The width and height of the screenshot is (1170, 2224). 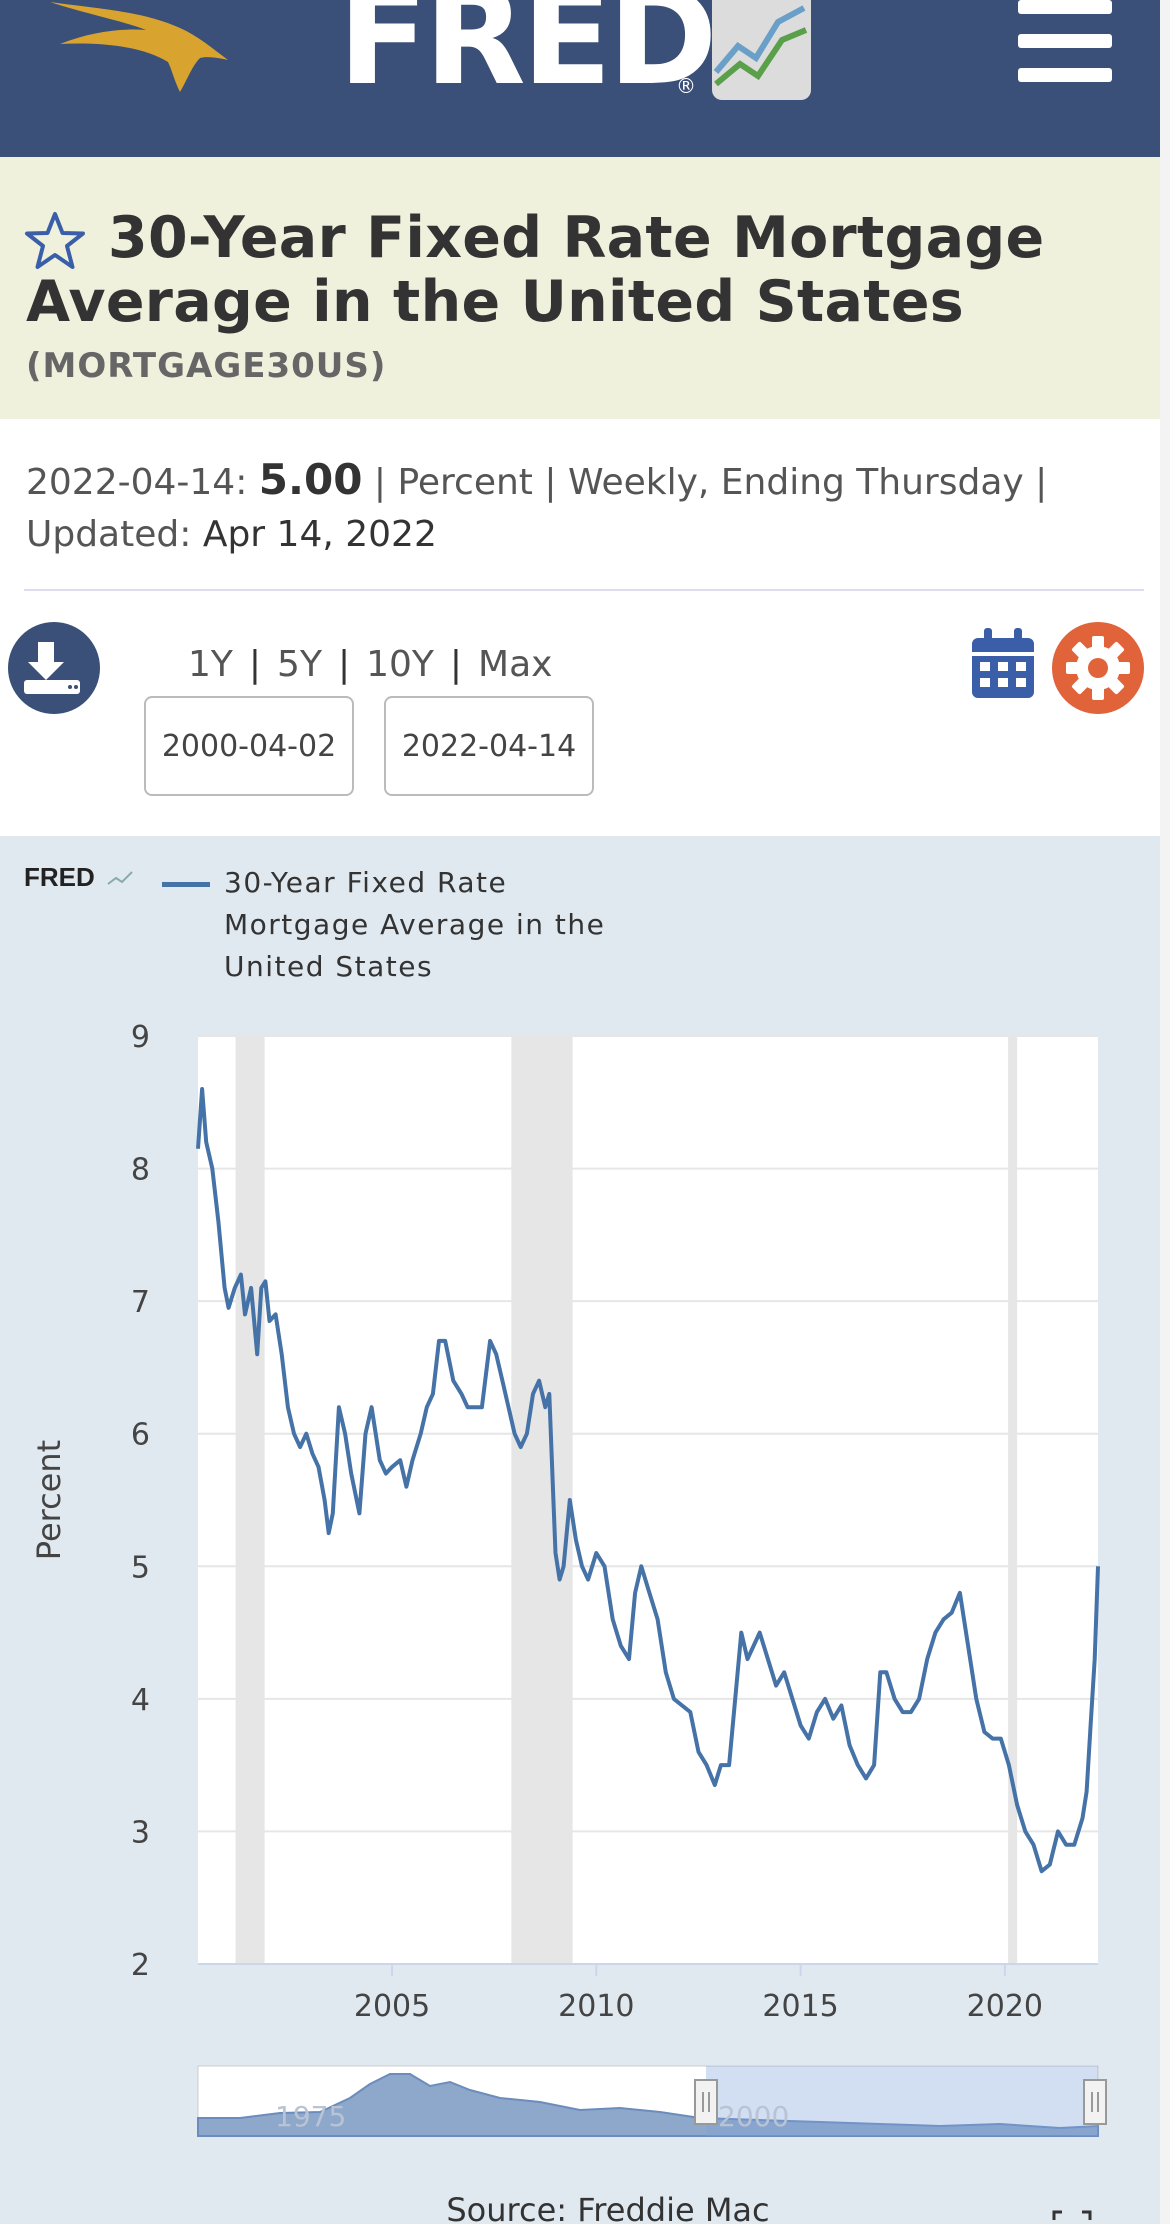 What do you see at coordinates (1098, 668) in the screenshot?
I see `gear-icon` at bounding box center [1098, 668].